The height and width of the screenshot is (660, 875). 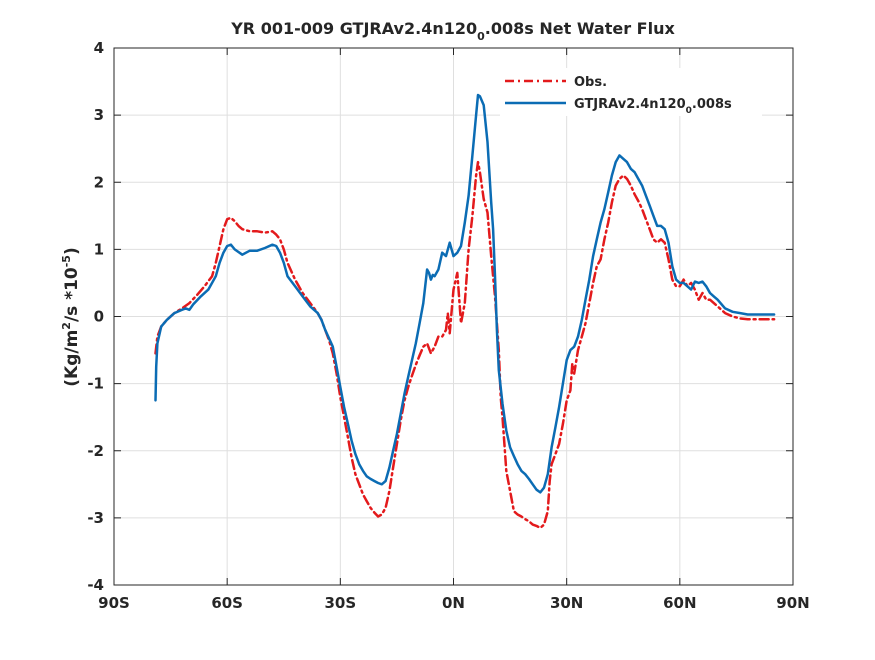 I want to click on y-tick-label: 2, so click(x=99, y=182).